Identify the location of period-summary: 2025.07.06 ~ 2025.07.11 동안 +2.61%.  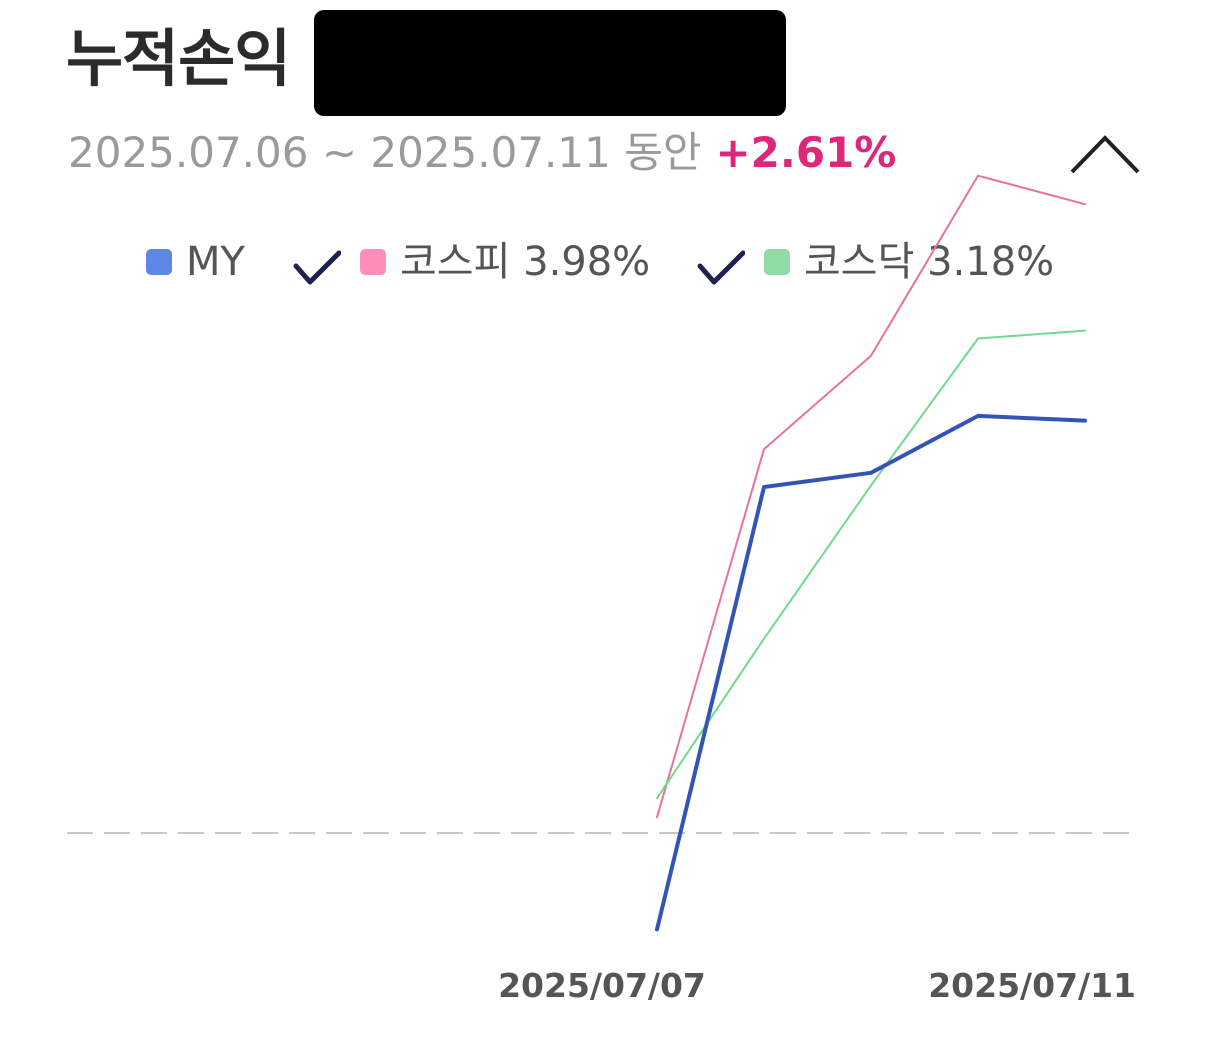
(482, 153).